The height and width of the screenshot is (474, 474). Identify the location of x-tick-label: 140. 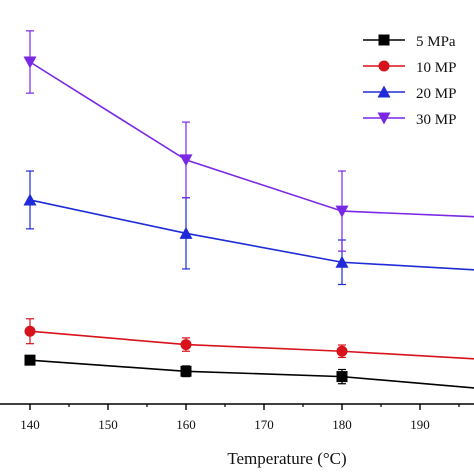
(30, 424).